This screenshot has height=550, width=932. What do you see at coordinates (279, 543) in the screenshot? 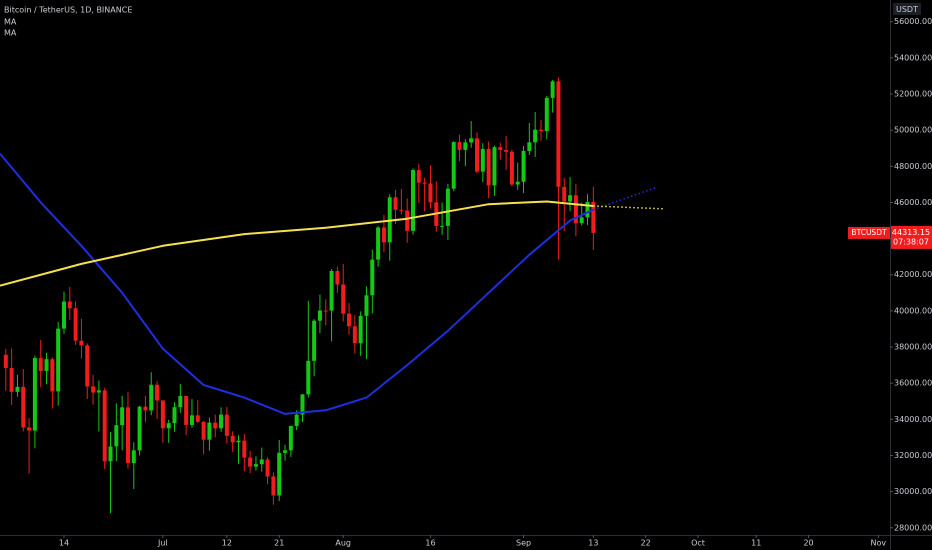
I see `x-tick-label: 21` at bounding box center [279, 543].